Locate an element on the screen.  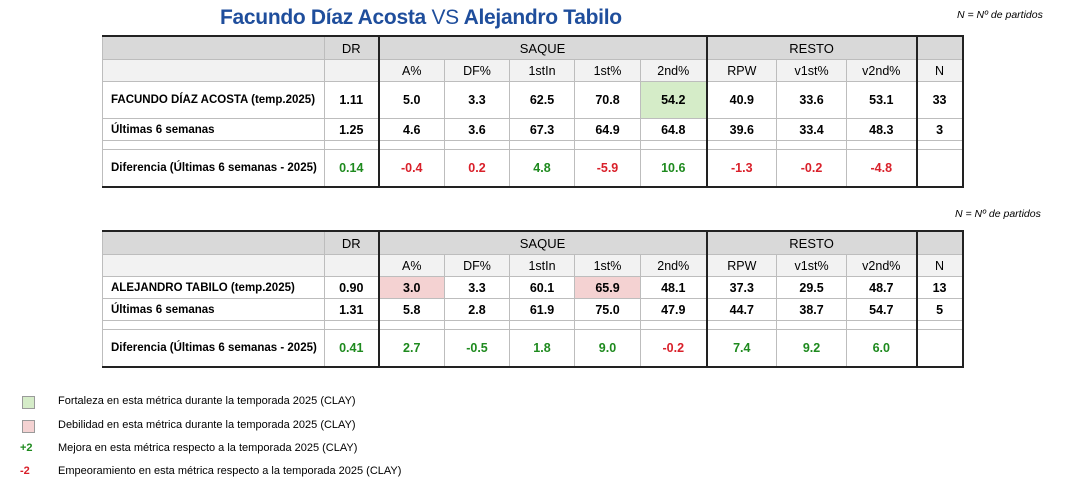
cell-rpw: -1.3 is located at coordinates (741, 168).